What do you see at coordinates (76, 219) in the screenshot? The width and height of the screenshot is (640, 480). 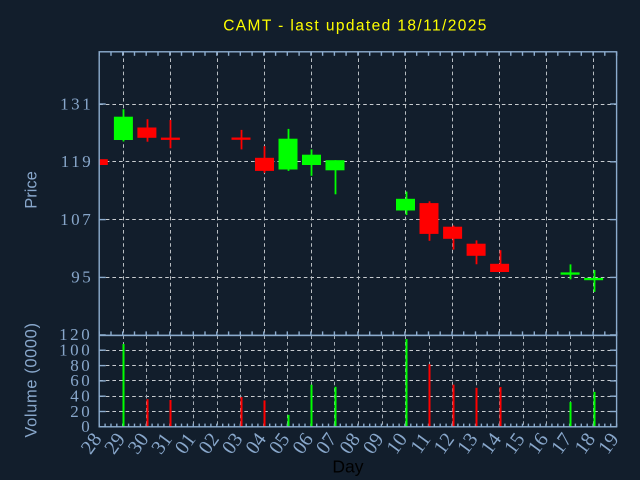 I see `svg-text: 107` at bounding box center [76, 219].